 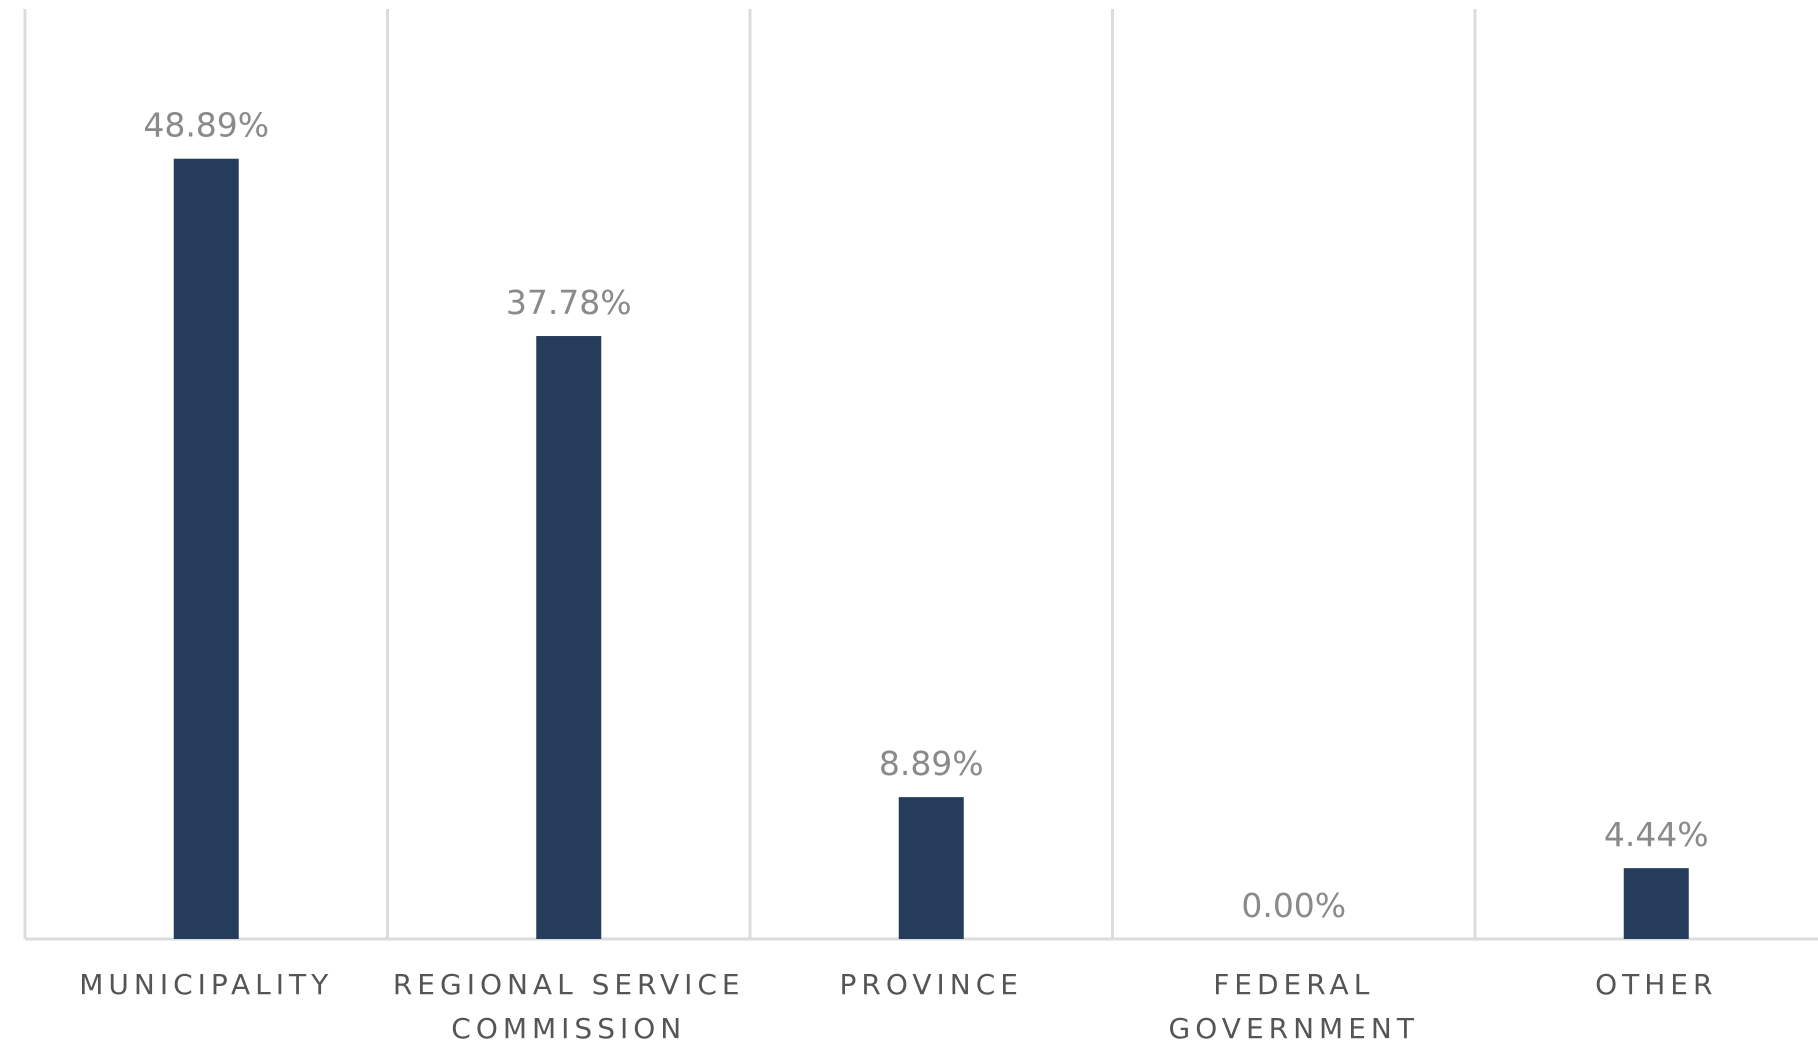 I want to click on x-tick-label: PROVINCE, so click(x=932, y=984).